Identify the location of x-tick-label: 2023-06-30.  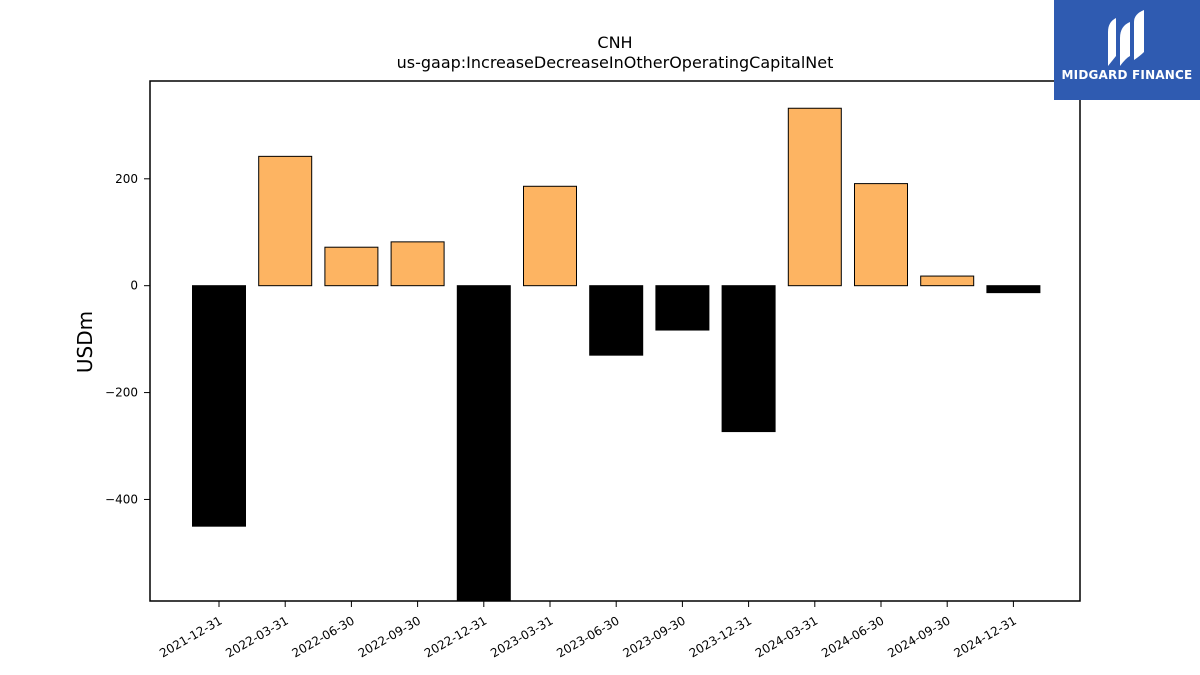
(587, 636).